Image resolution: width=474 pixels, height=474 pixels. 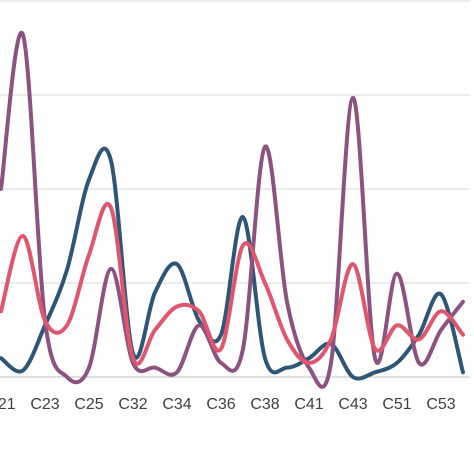 I want to click on x-tick-label: C23, so click(x=44, y=404).